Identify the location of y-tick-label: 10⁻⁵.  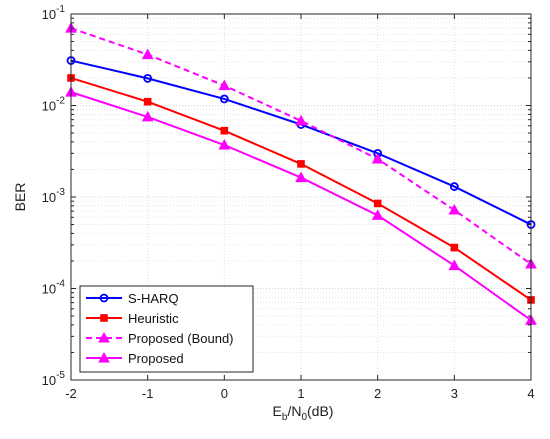
(54, 379).